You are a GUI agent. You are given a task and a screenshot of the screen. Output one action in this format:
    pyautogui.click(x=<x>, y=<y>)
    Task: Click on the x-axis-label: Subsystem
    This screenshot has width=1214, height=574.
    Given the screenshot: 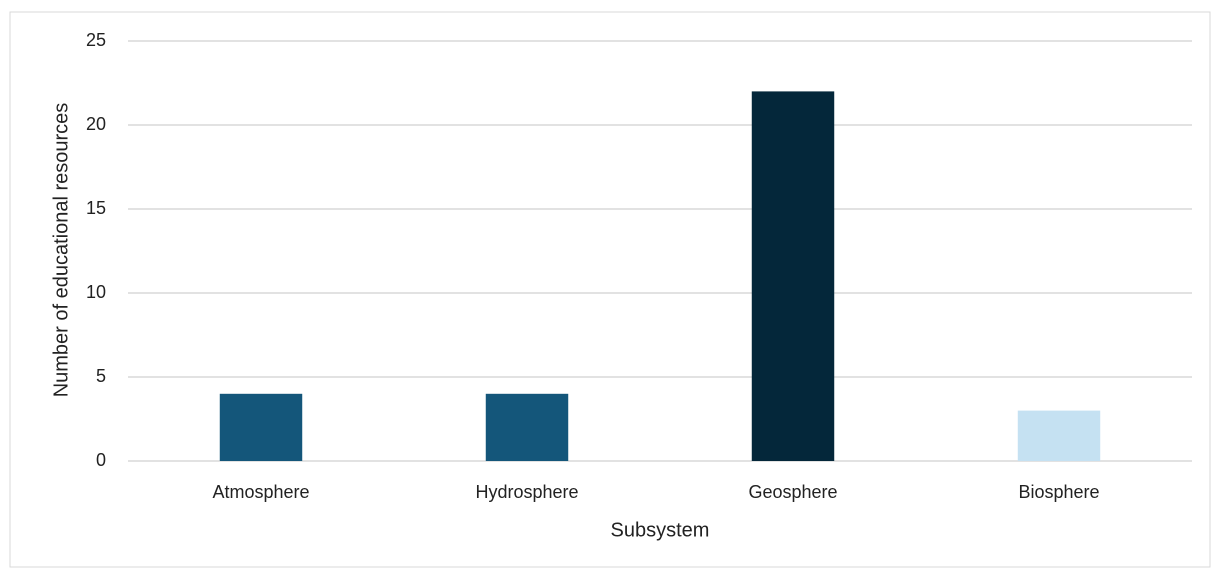 What is the action you would take?
    pyautogui.click(x=660, y=530)
    